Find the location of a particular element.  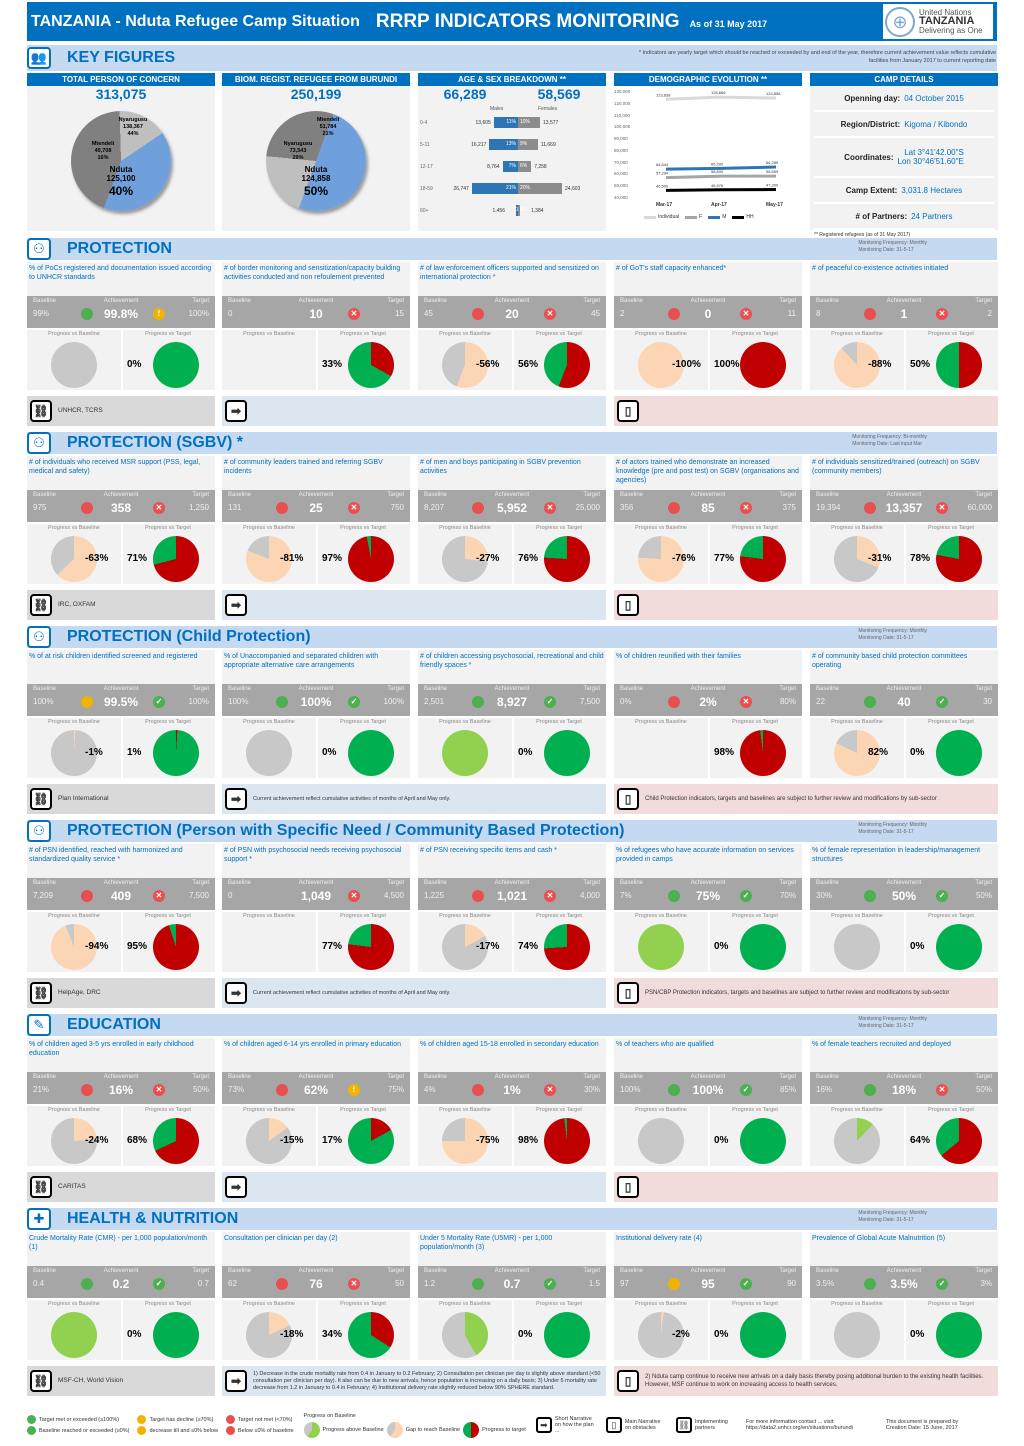

achievement-value: 75% is located at coordinates (708, 896).